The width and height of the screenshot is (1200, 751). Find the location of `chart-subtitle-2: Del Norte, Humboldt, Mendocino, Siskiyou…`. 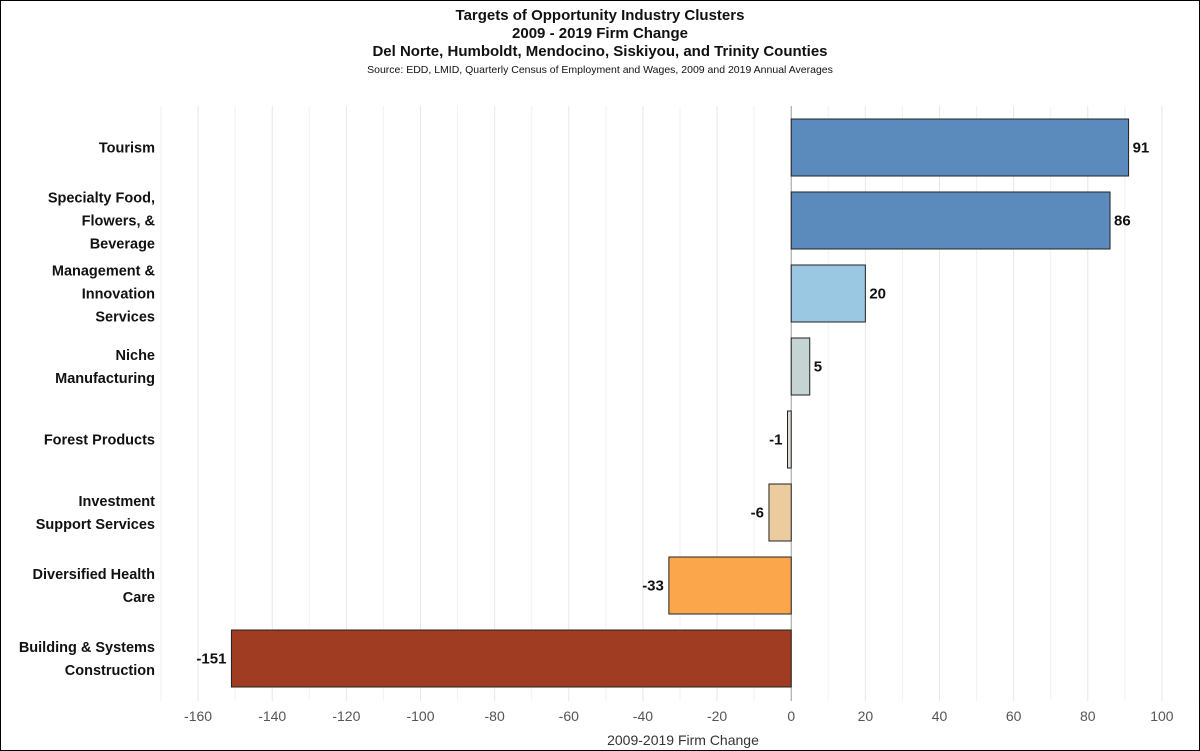

chart-subtitle-2: Del Norte, Humboldt, Mendocino, Siskiyou… is located at coordinates (600, 51).